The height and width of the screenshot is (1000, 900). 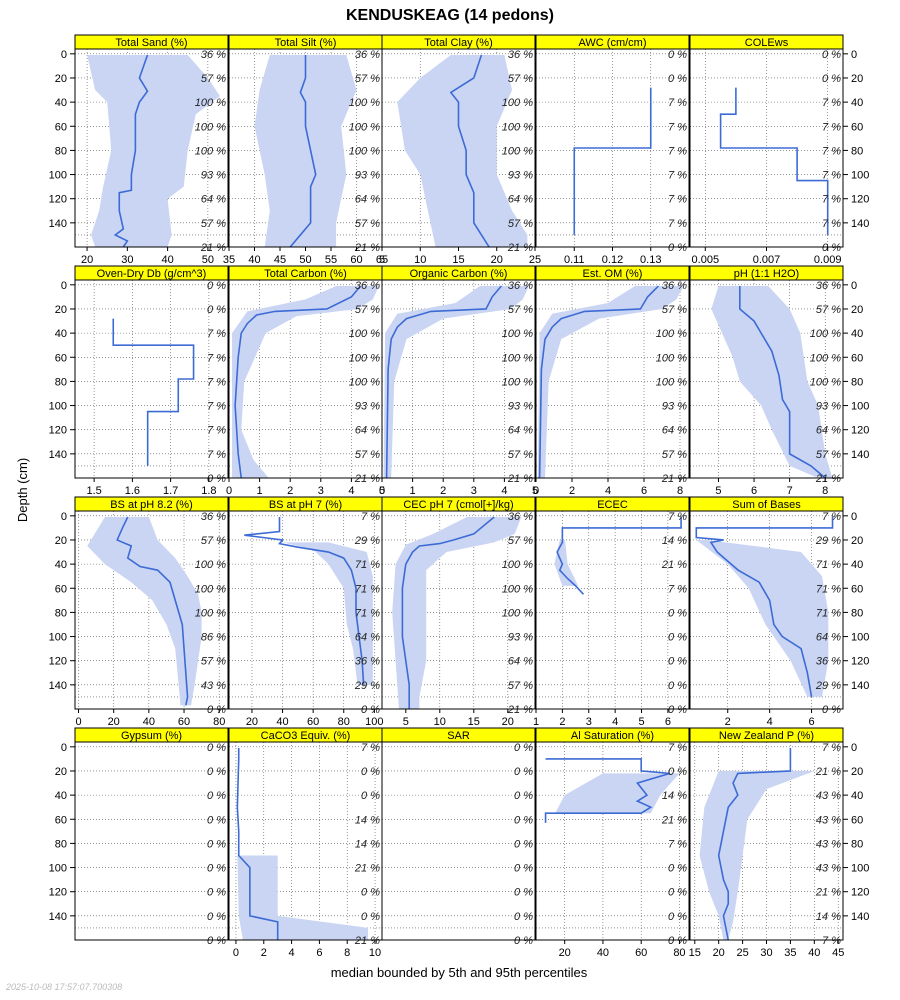 What do you see at coordinates (860, 686) in the screenshot?
I see `y-tick-label: 140` at bounding box center [860, 686].